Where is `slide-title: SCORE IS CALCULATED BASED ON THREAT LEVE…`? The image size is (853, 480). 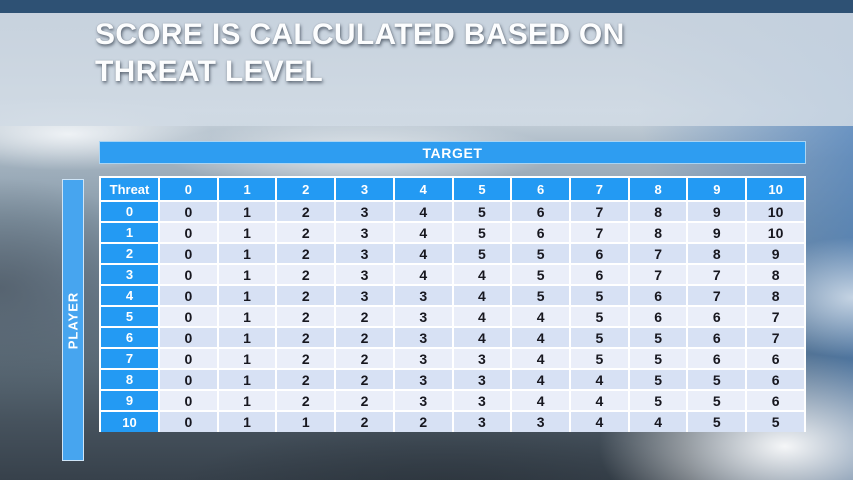
slide-title: SCORE IS CALCULATED BASED ON THREAT LEVE… is located at coordinates (360, 53).